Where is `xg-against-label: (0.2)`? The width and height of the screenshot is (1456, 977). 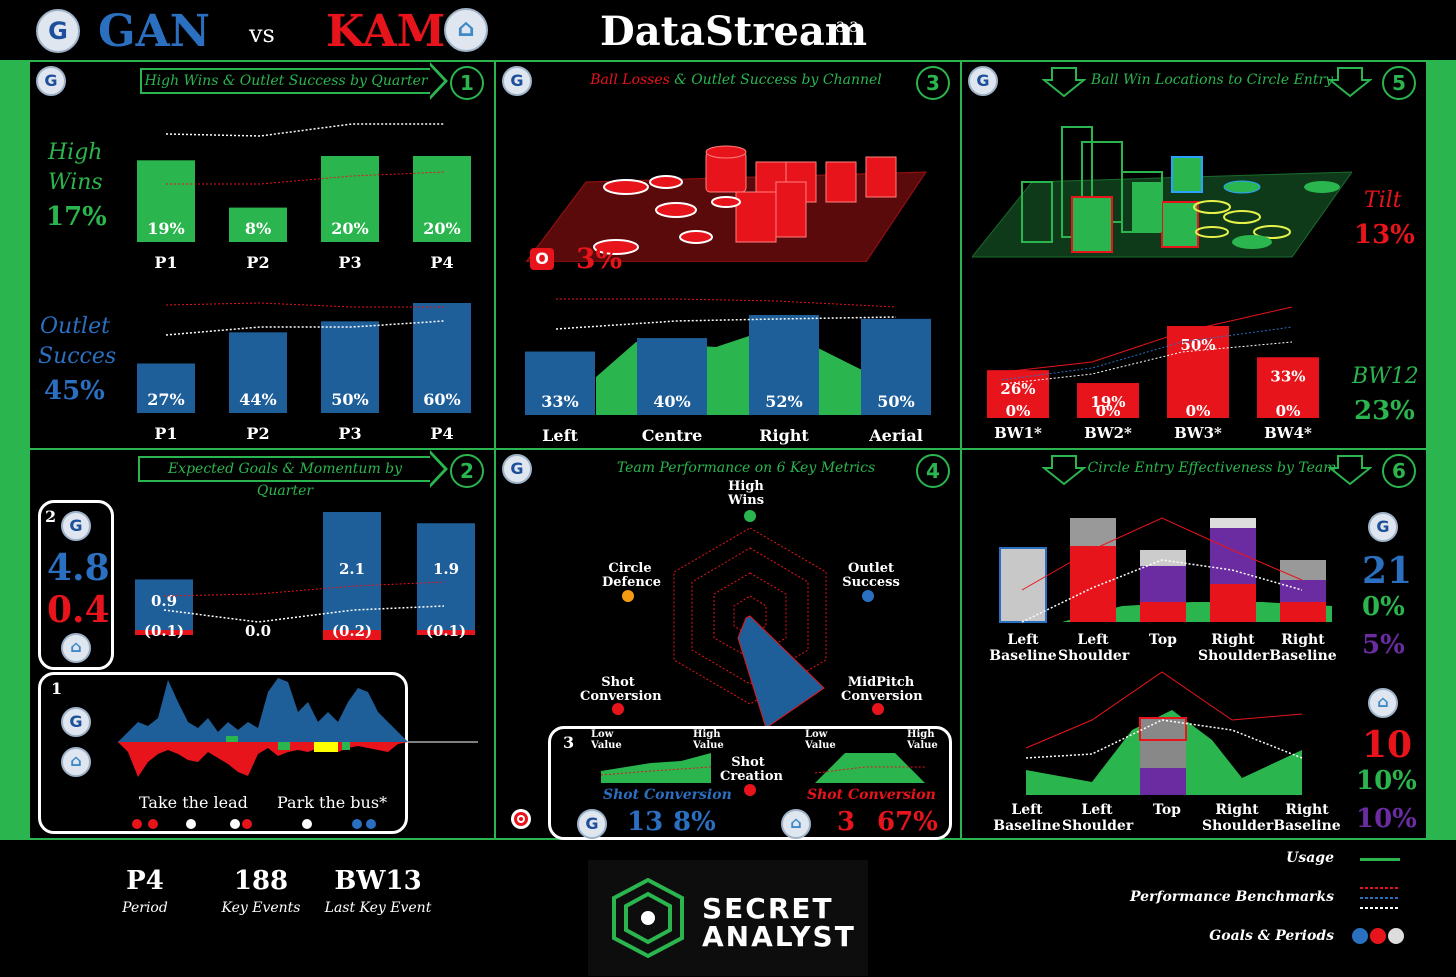
xg-against-label: (0.2) is located at coordinates (352, 631).